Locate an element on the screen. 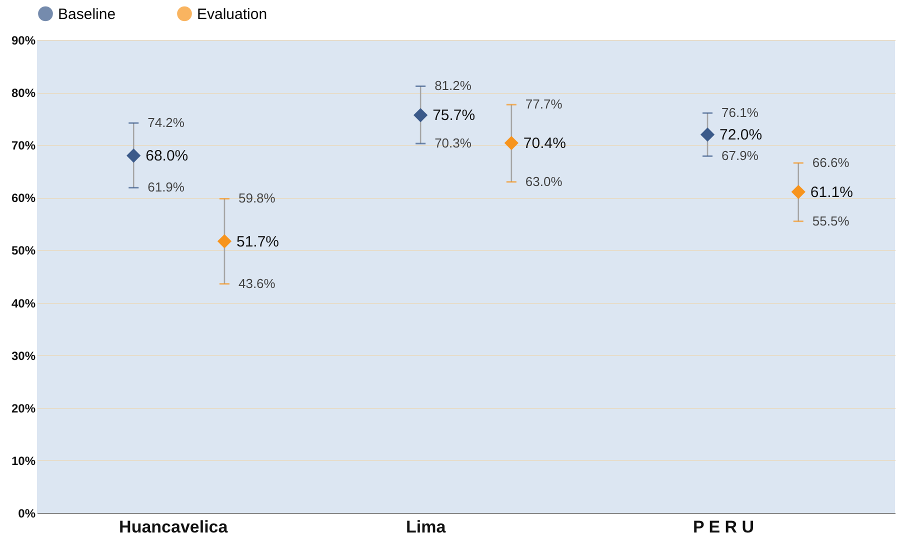 The height and width of the screenshot is (547, 911). y-tick-label: 10% is located at coordinates (23, 461).